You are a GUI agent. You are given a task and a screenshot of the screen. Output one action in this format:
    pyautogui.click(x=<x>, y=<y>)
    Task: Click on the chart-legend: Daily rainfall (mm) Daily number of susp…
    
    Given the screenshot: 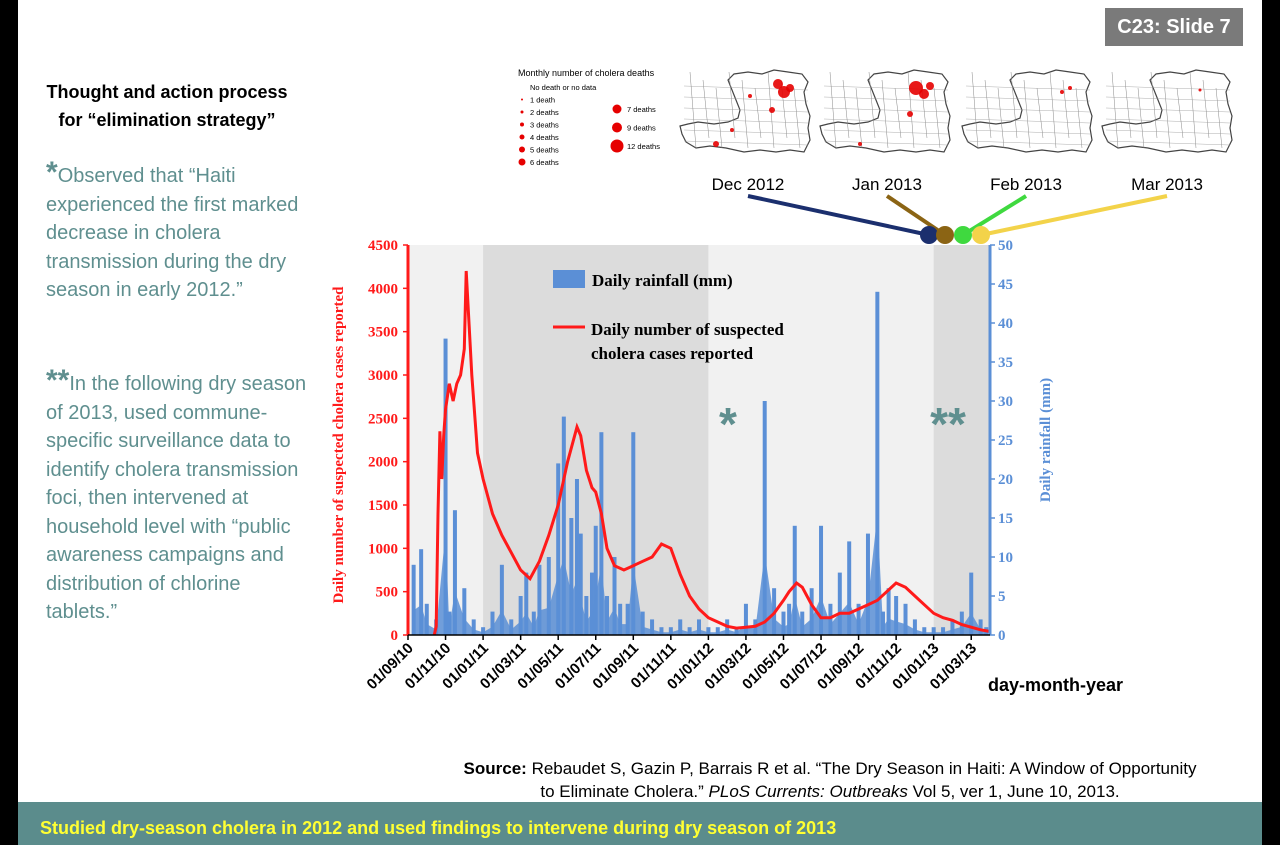 What is the action you would take?
    pyautogui.click(x=668, y=316)
    